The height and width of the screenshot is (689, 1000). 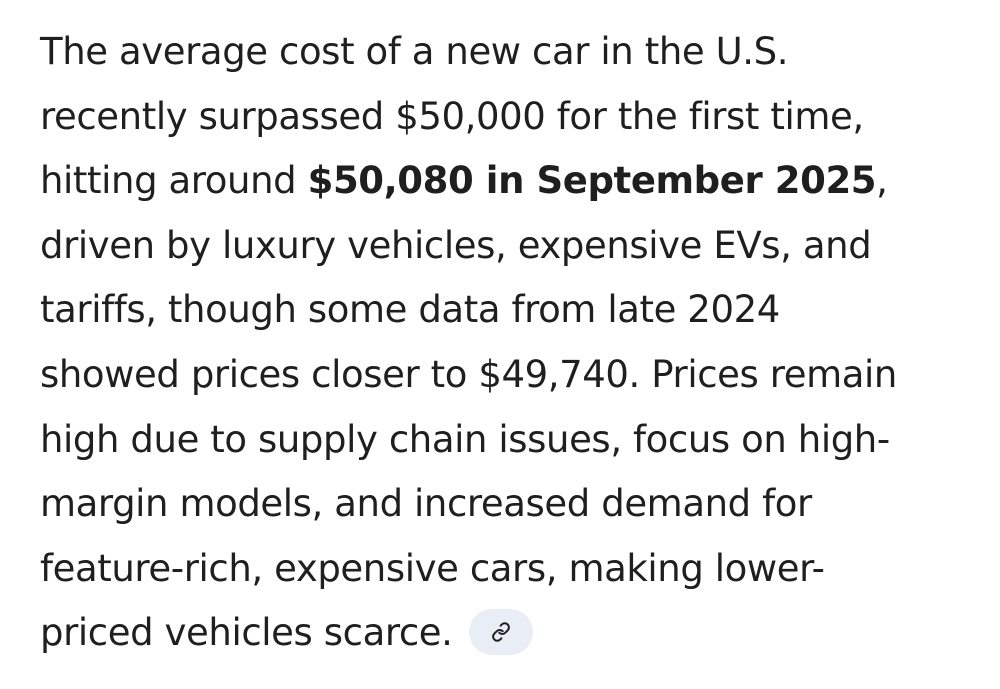 What do you see at coordinates (410, 310) in the screenshot?
I see `answer-line: tariffs, though some data from late 2024` at bounding box center [410, 310].